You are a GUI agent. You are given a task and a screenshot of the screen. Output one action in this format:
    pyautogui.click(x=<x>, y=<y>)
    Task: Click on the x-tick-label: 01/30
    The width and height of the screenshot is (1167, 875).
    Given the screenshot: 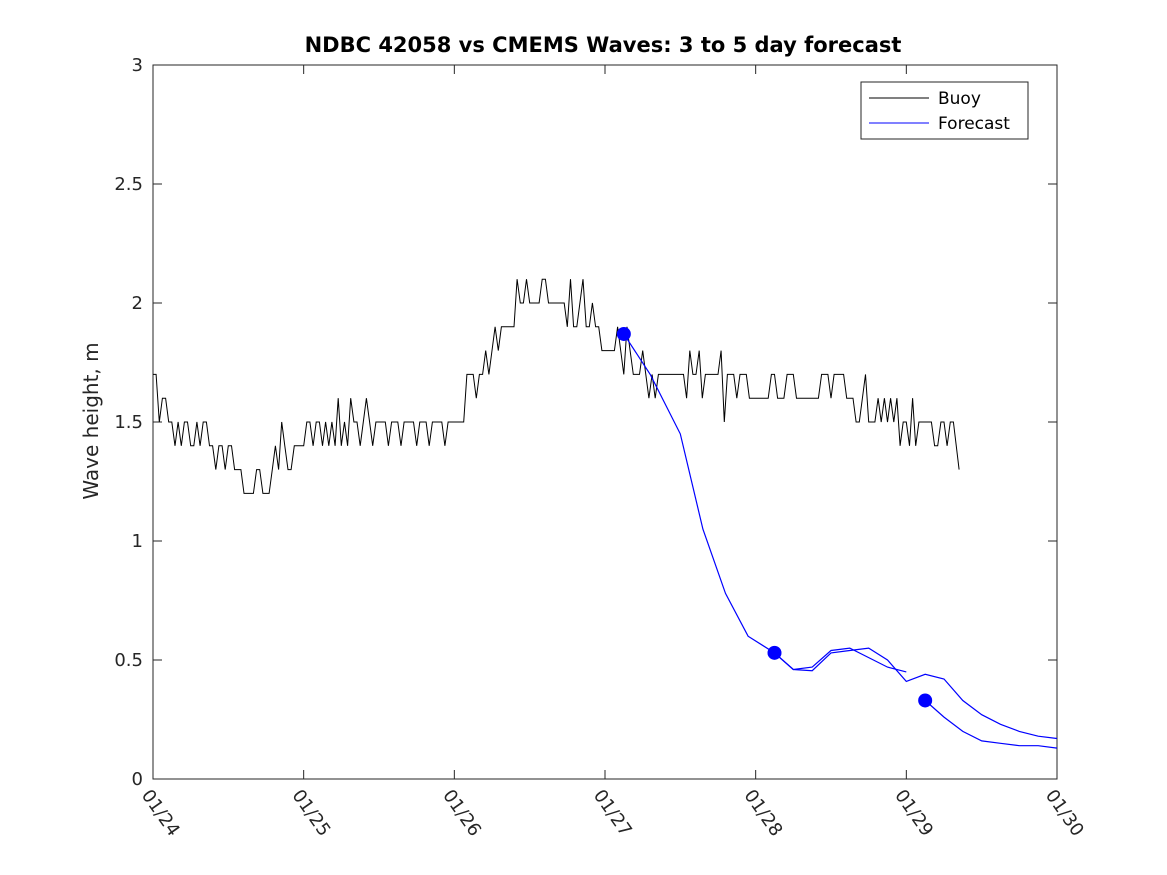 What is the action you would take?
    pyautogui.click(x=1064, y=813)
    